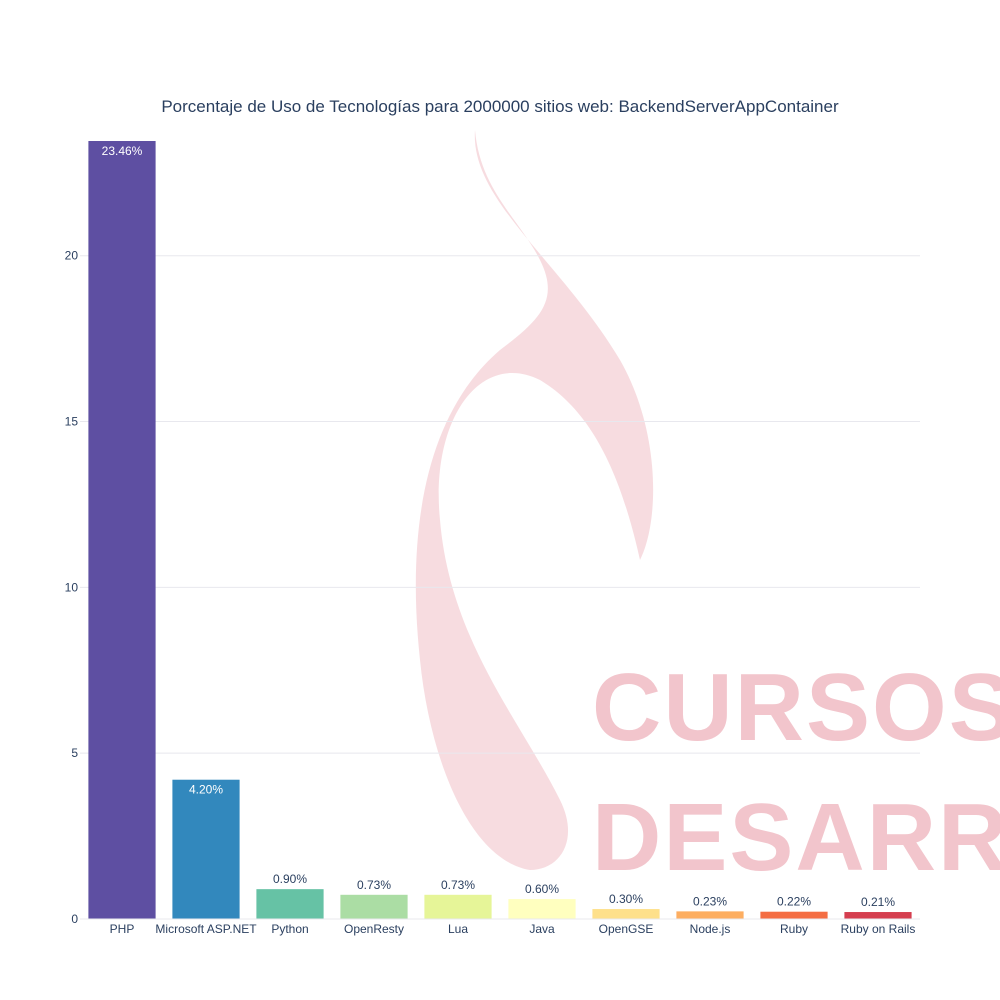  I want to click on x-tick-label: Ruby, so click(794, 929).